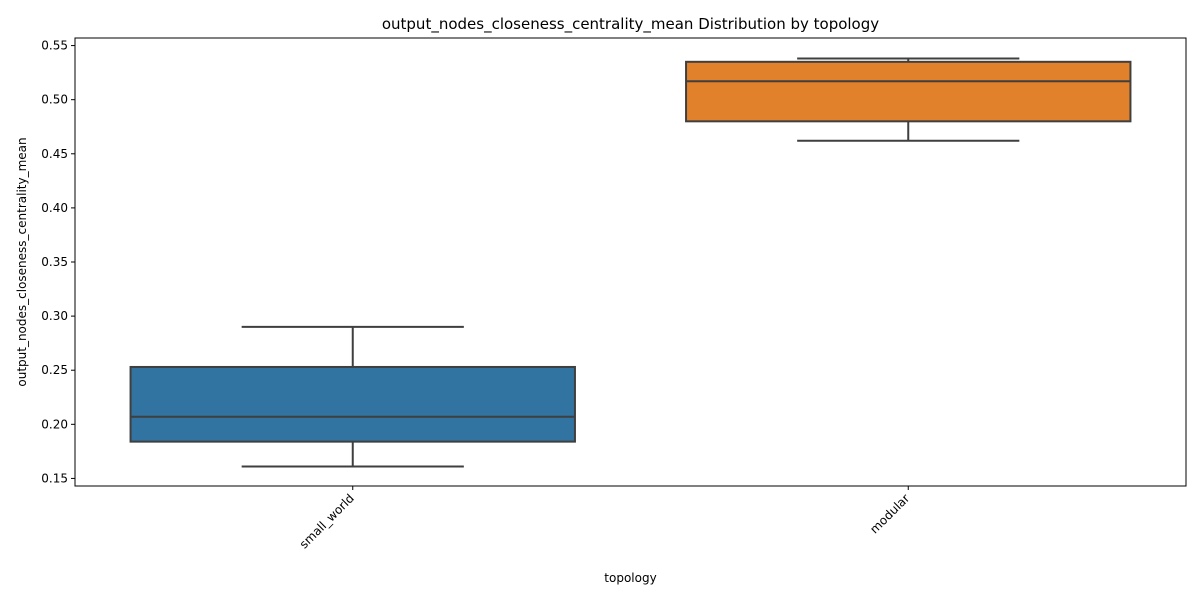 This screenshot has width=1200, height=600. I want to click on box-modular, so click(908, 99).